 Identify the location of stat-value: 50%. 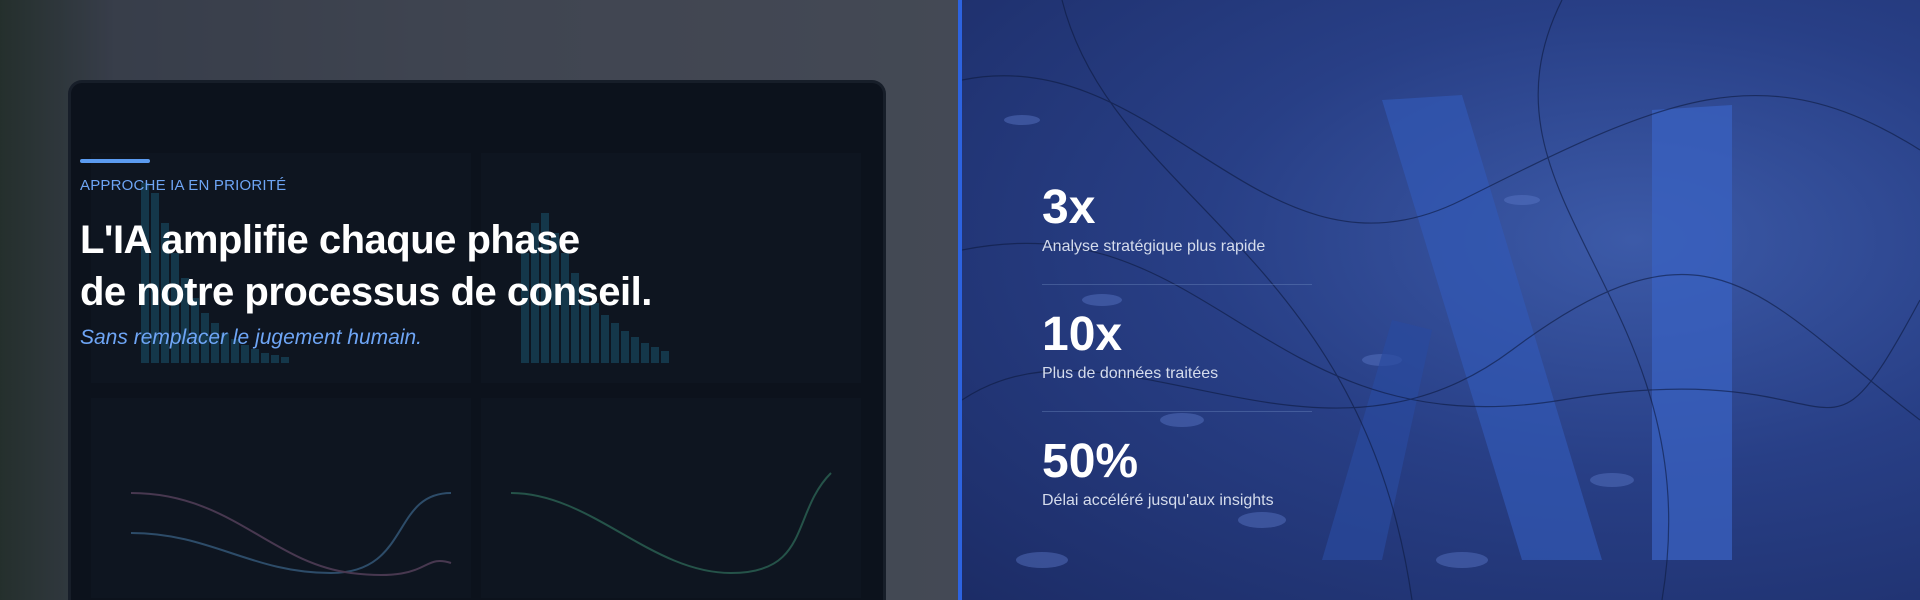
(1090, 461).